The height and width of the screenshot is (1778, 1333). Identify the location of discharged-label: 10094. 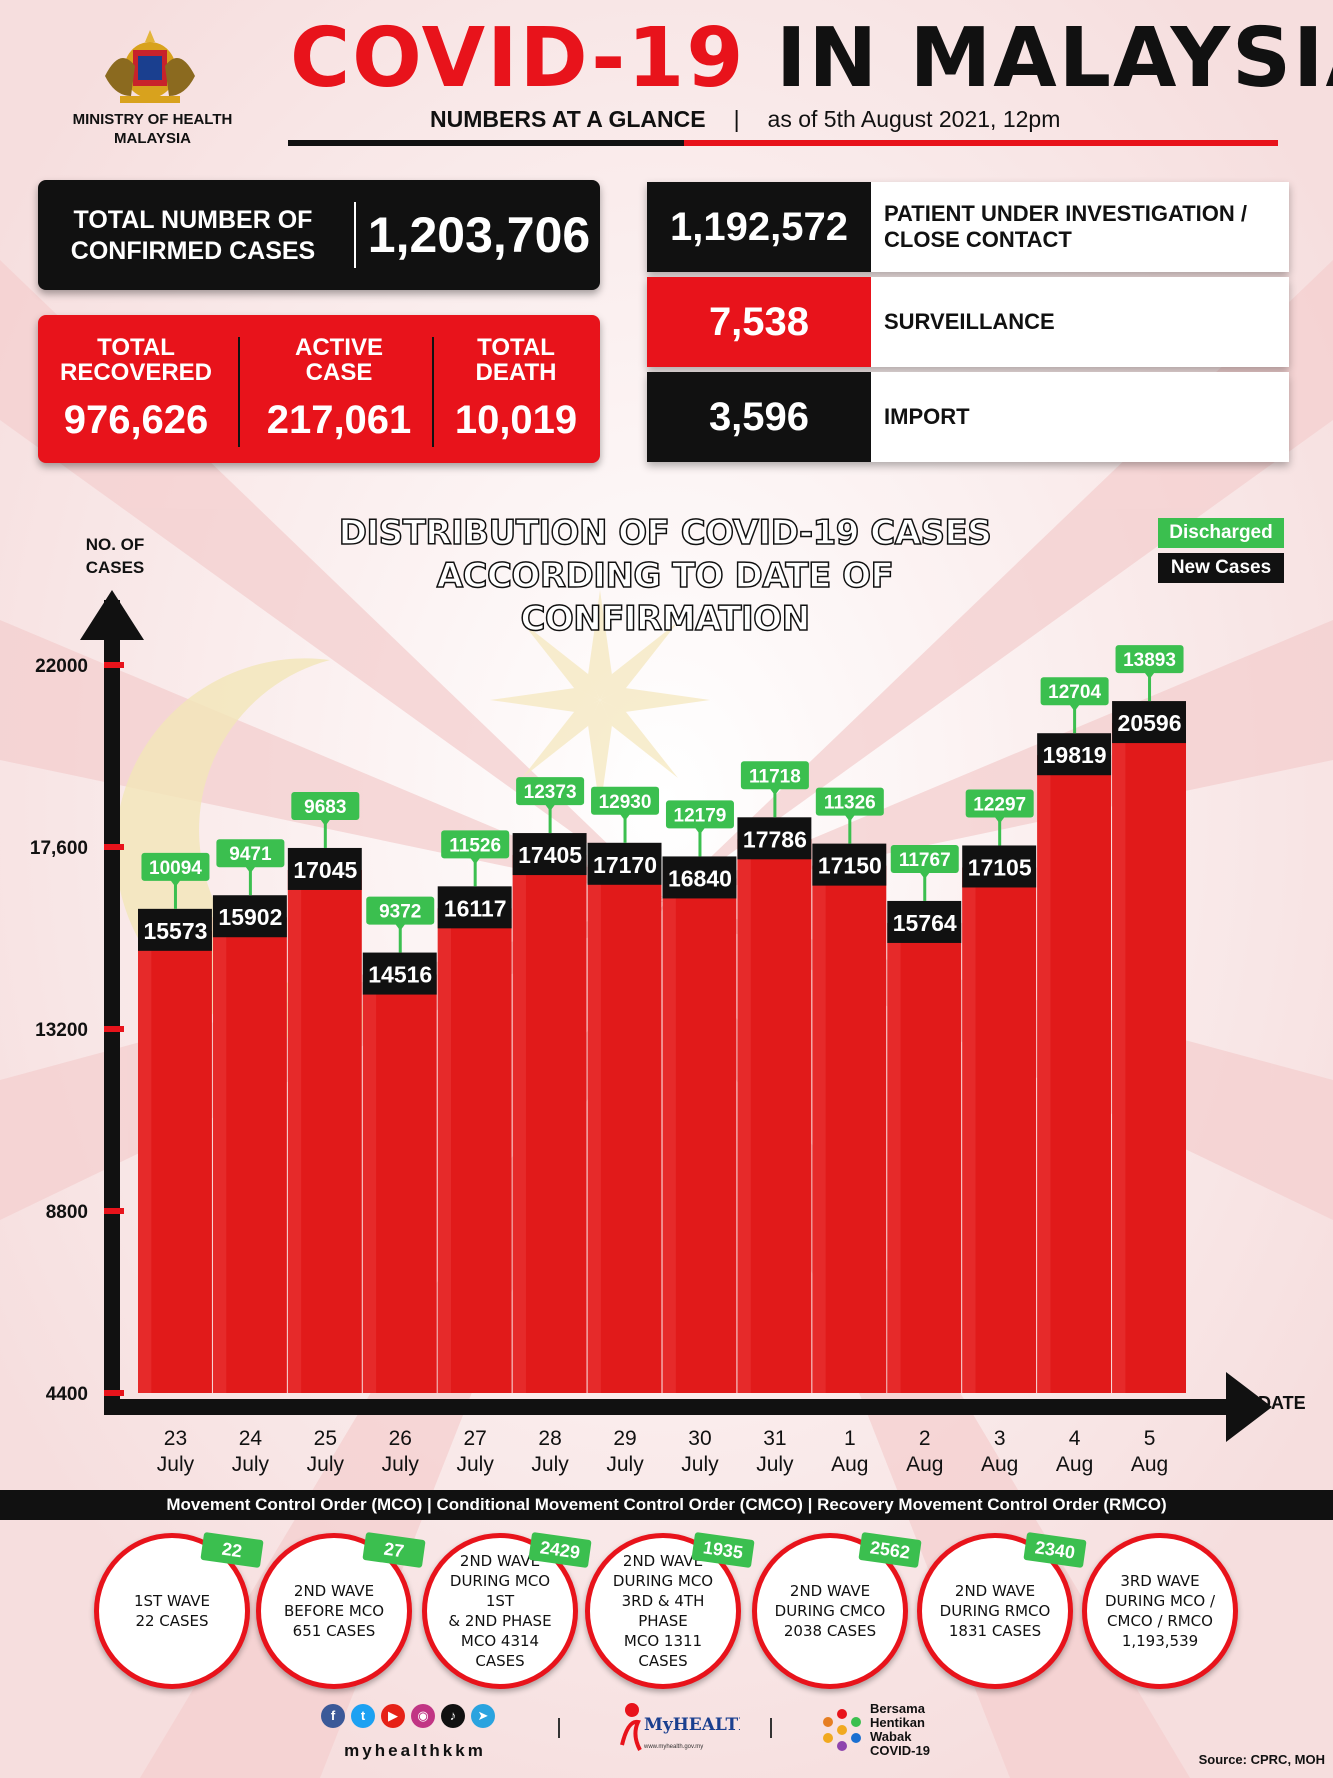
(175, 868).